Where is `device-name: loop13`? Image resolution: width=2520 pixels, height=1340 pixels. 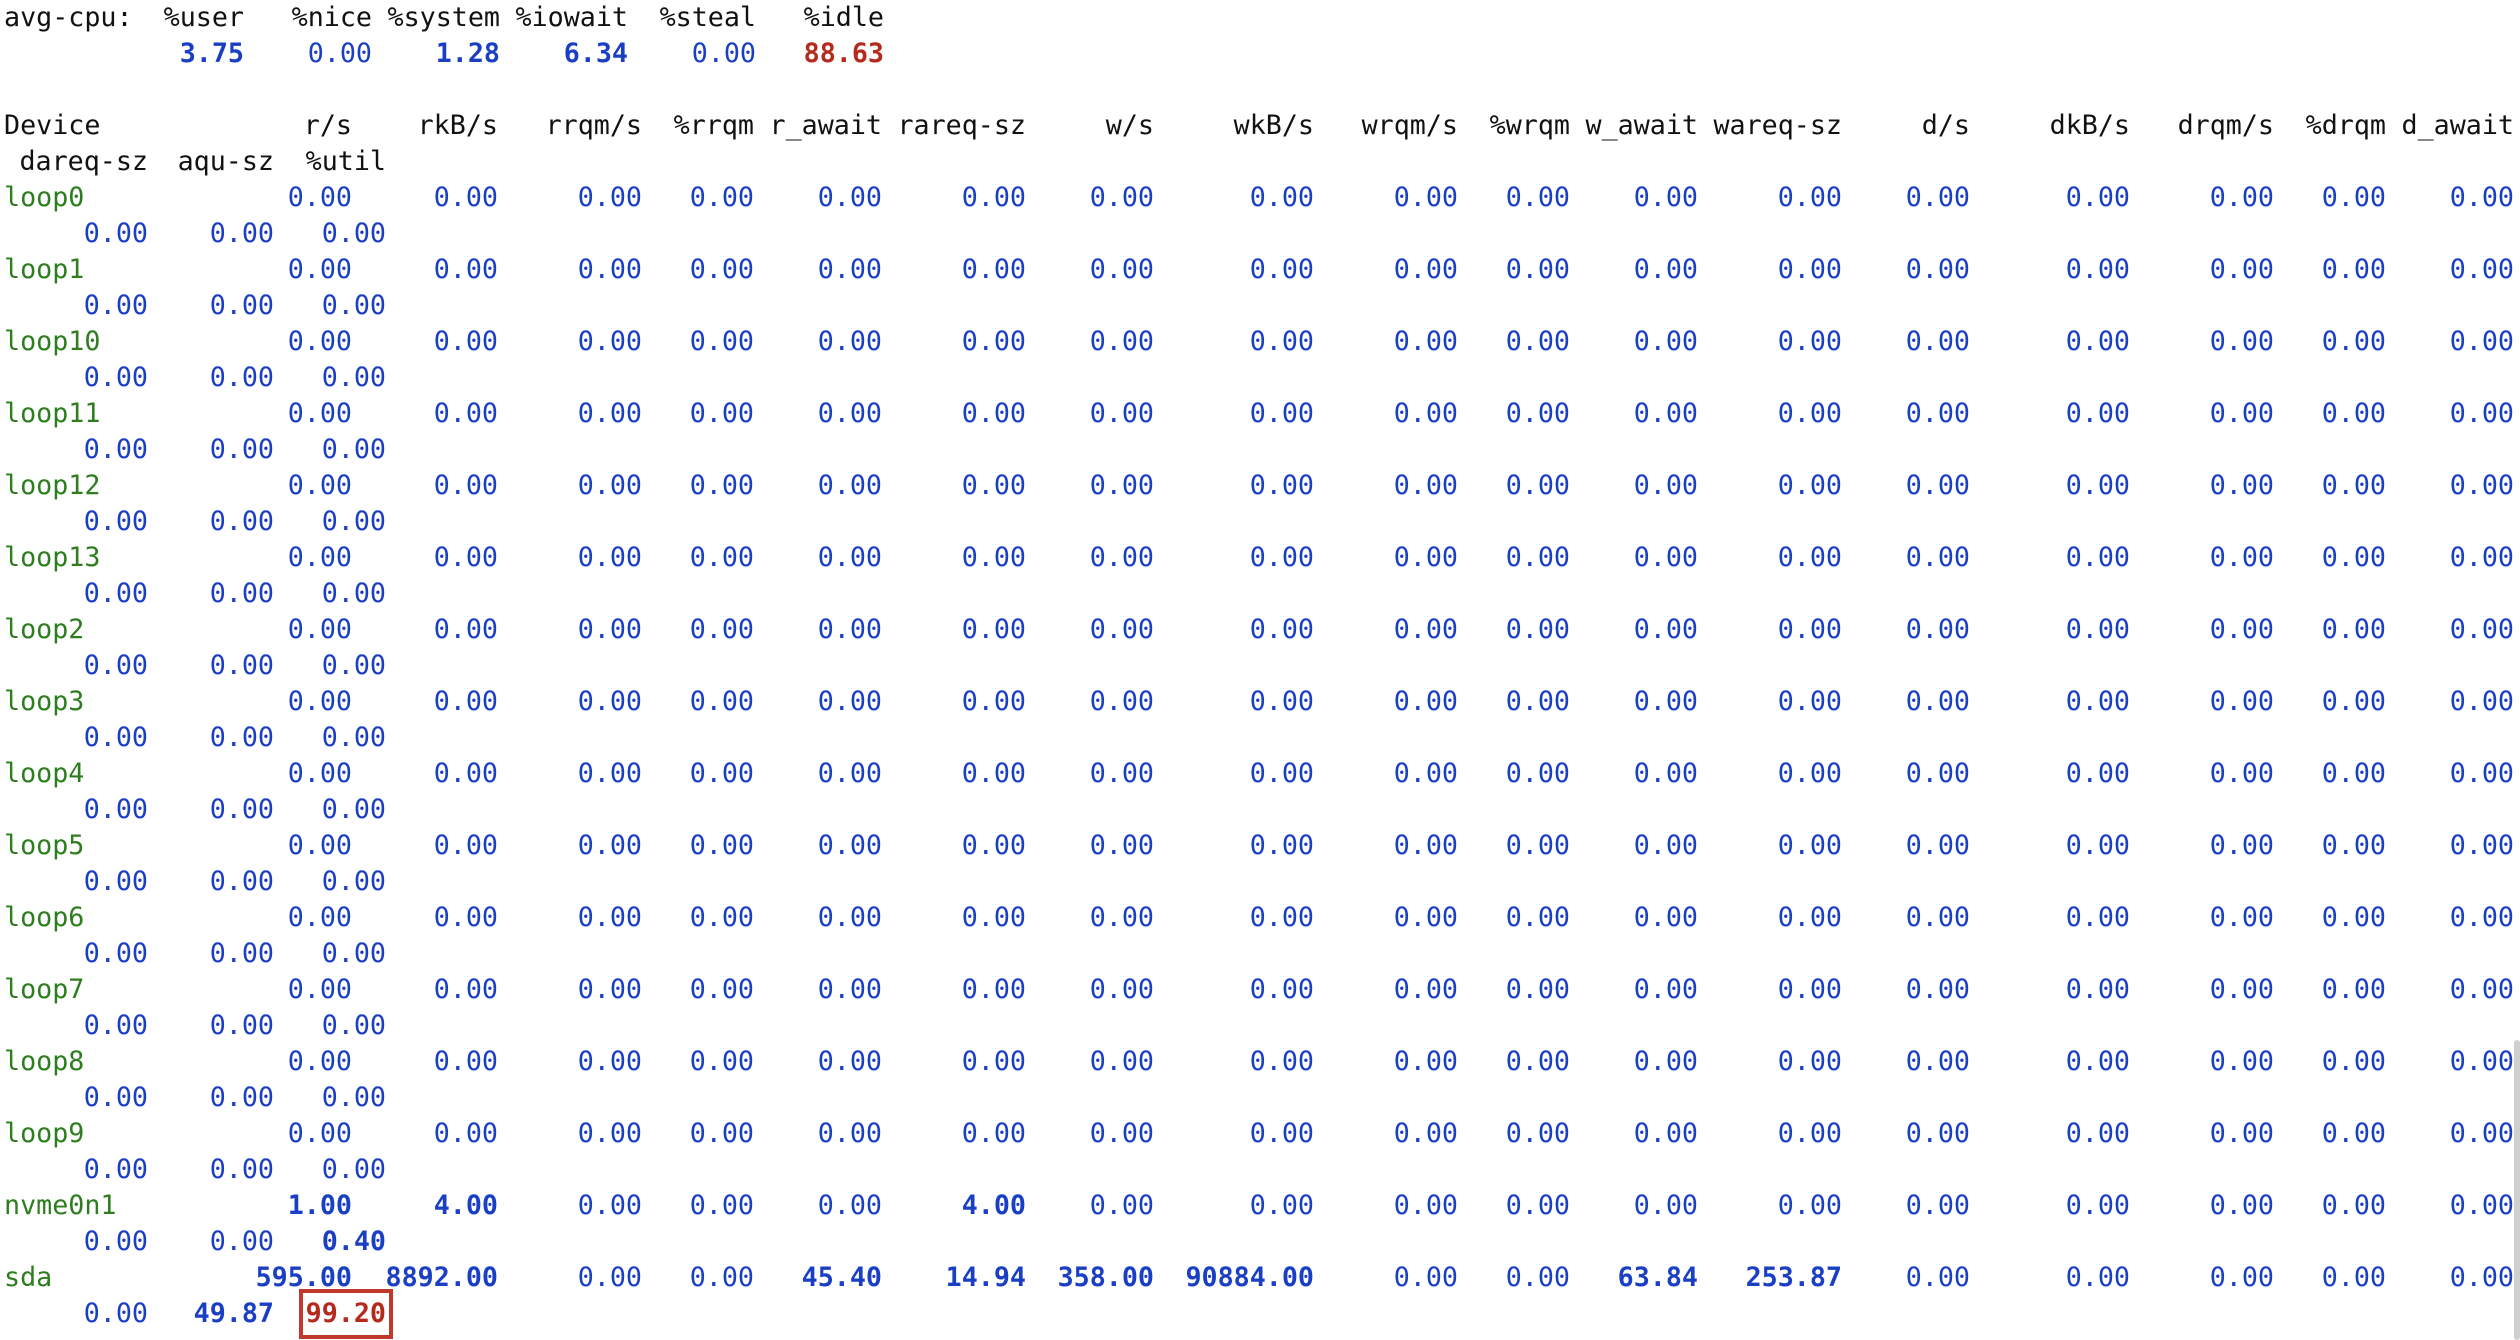
device-name: loop13 is located at coordinates (52, 557).